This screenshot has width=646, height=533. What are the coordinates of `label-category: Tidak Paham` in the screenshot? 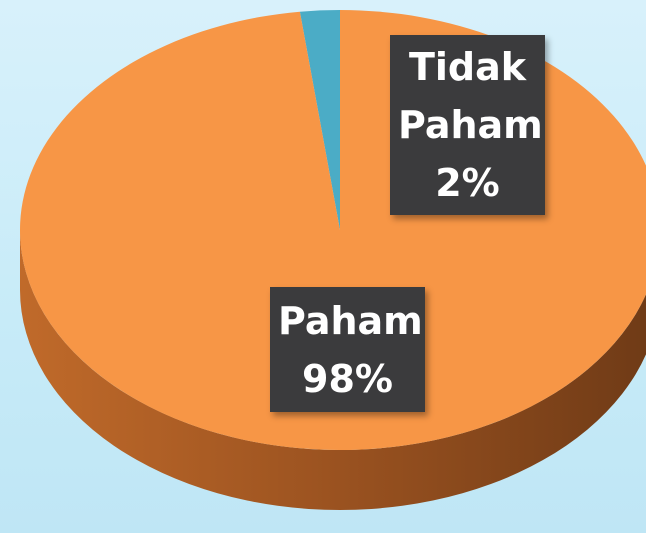 It's located at (470, 96).